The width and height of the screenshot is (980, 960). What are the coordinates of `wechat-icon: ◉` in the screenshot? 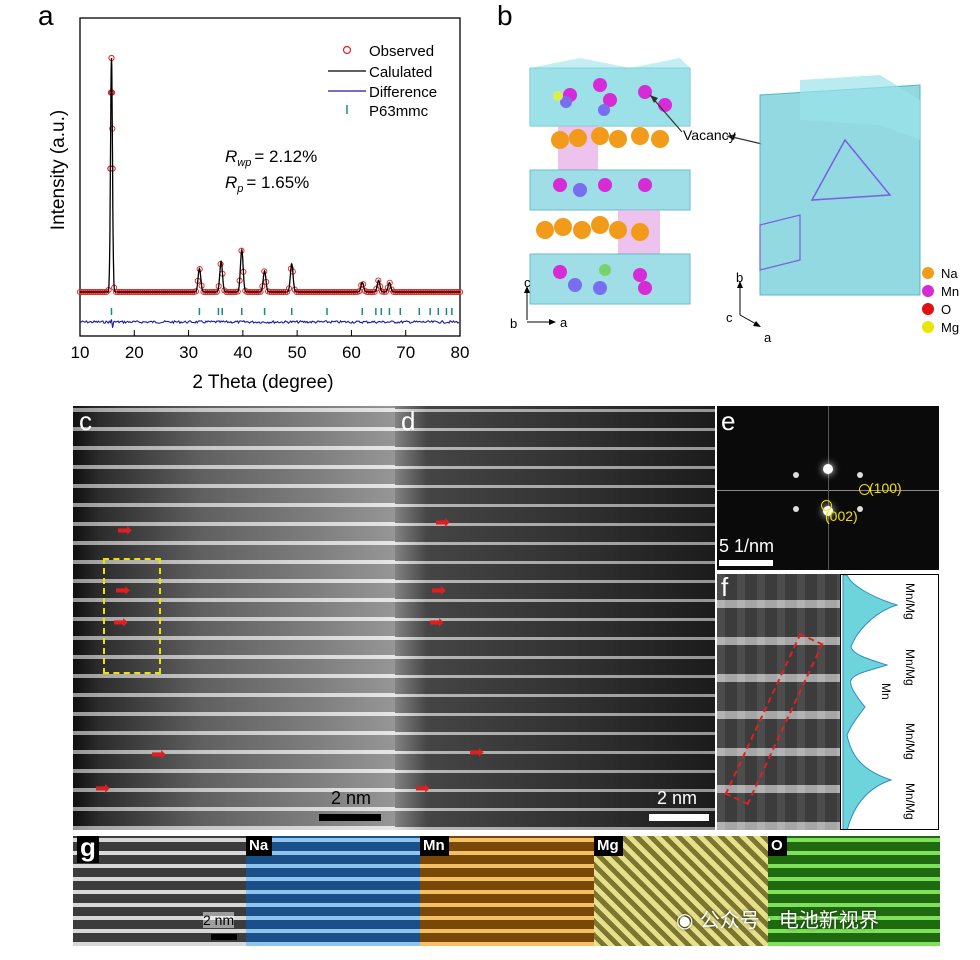 It's located at (685, 920).